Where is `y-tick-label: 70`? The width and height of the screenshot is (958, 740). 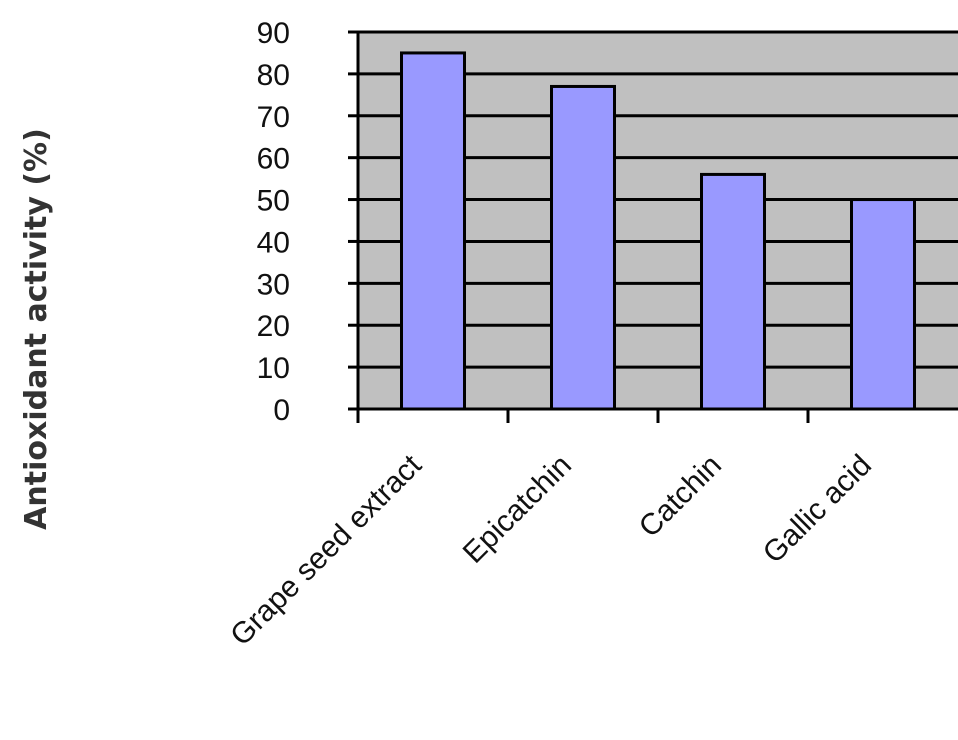 y-tick-label: 70 is located at coordinates (273, 117).